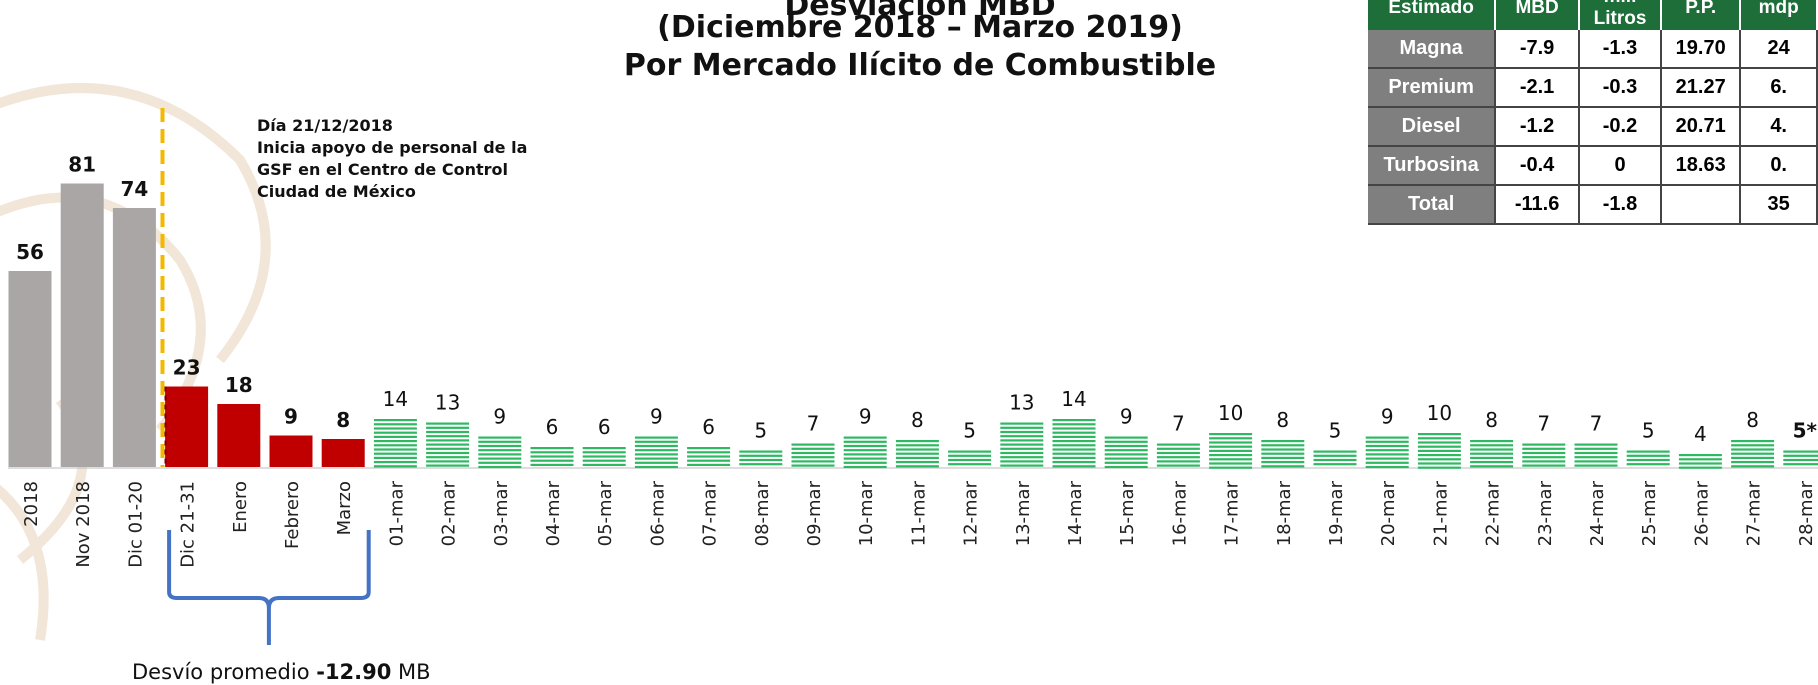 This screenshot has width=1818, height=685. Describe the element at coordinates (1075, 513) in the screenshot. I see `category-label: 14-mar` at that location.